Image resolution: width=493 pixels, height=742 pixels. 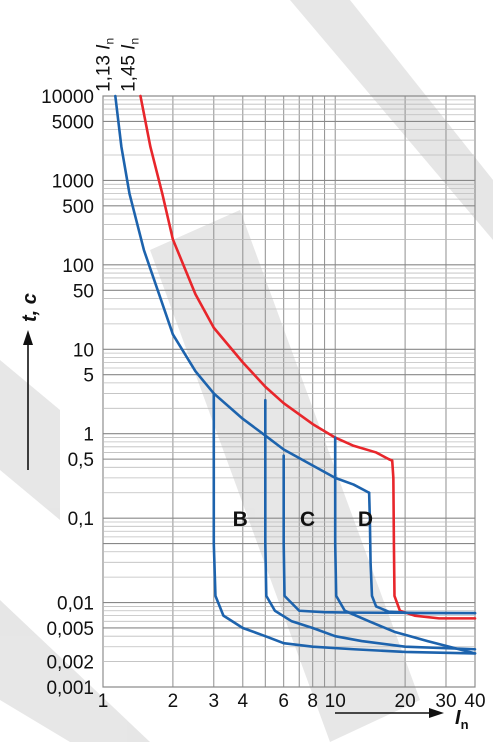 What do you see at coordinates (83, 291) in the screenshot?
I see `y-tick-label: 50` at bounding box center [83, 291].